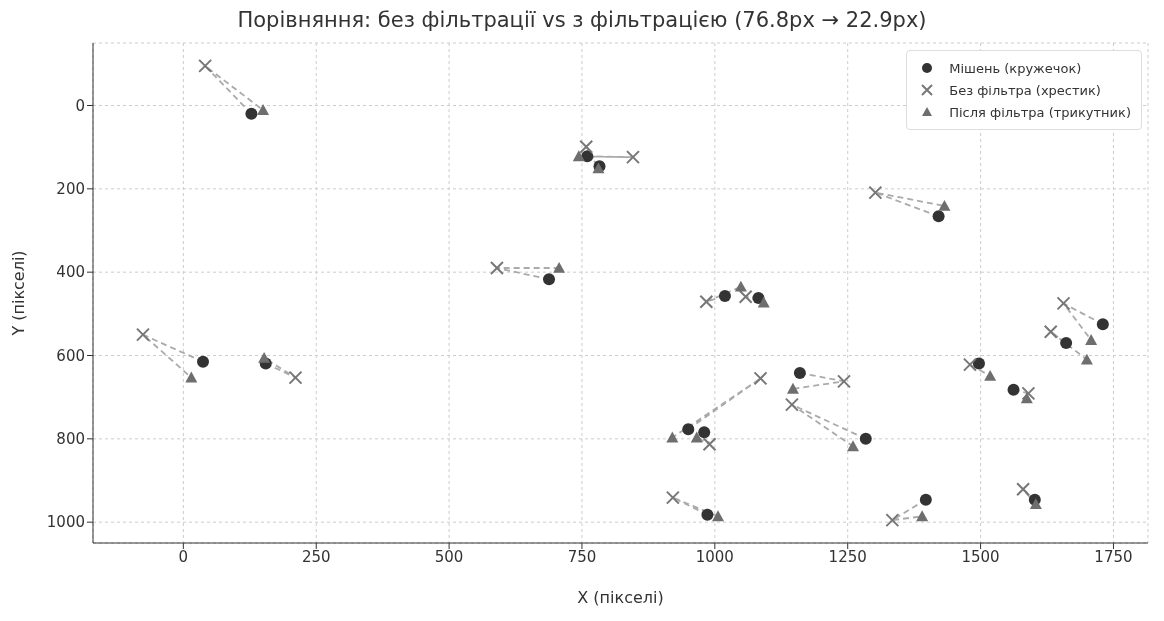  What do you see at coordinates (70, 272) in the screenshot?
I see `y-tick-label: 400` at bounding box center [70, 272].